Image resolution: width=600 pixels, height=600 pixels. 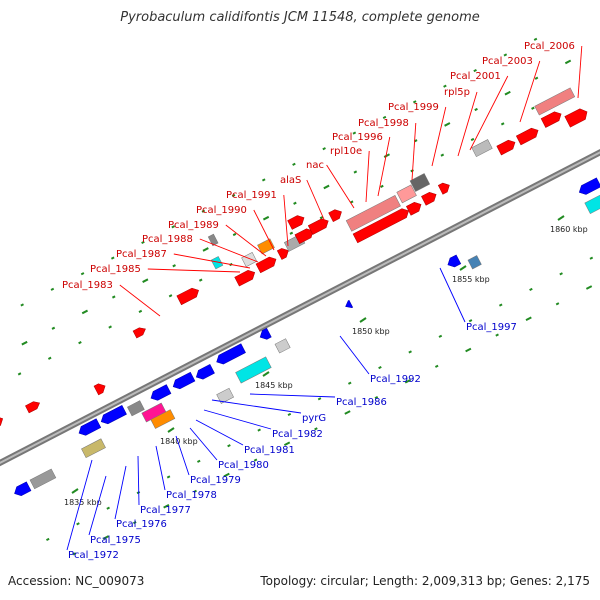 I want to click on scale-tick-label: 1840 kbp, so click(x=179, y=441).